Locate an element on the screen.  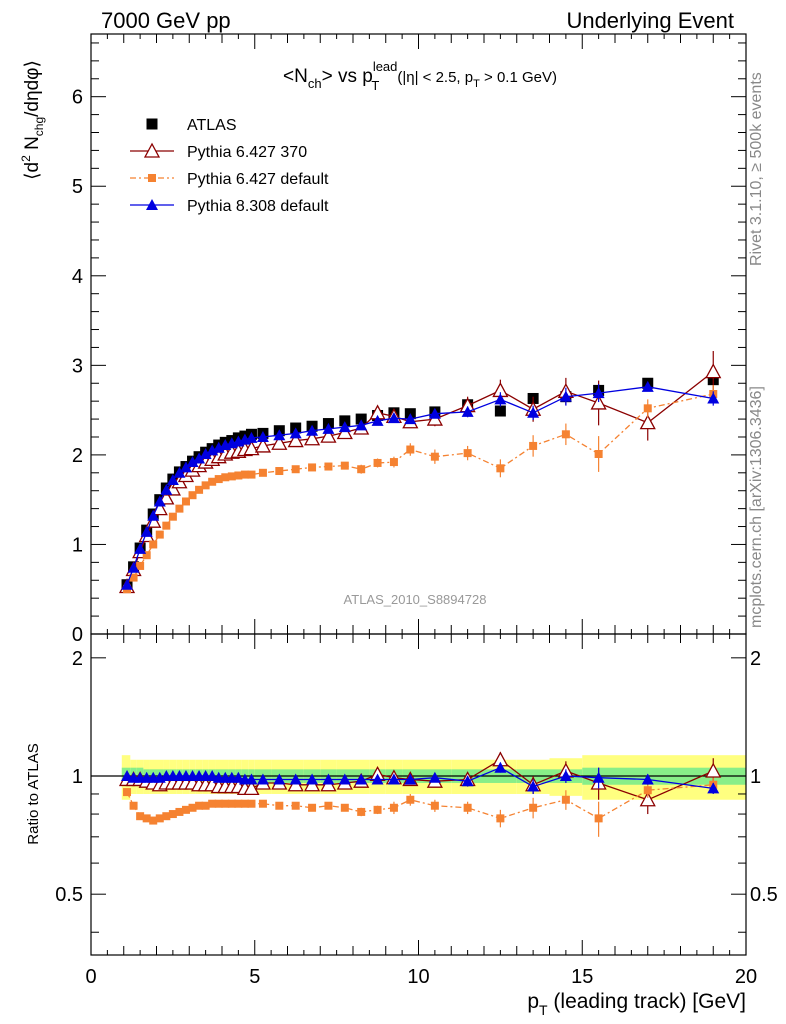
title-cuts-sub: T is located at coordinates (476, 84).